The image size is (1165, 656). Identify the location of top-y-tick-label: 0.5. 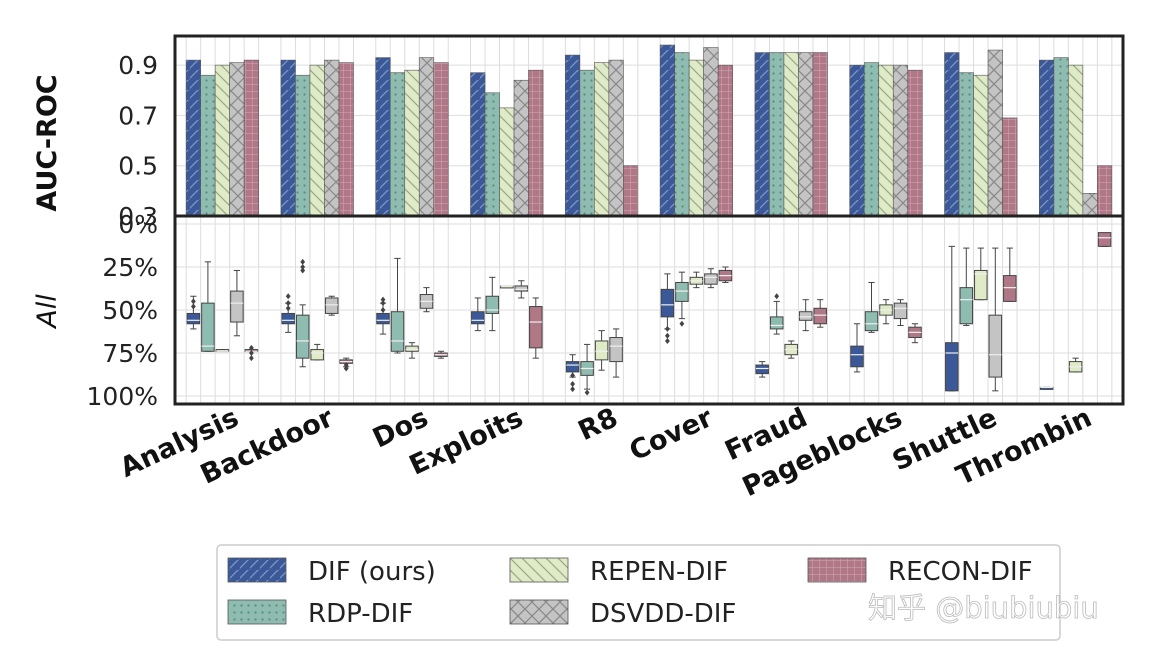
(138, 166).